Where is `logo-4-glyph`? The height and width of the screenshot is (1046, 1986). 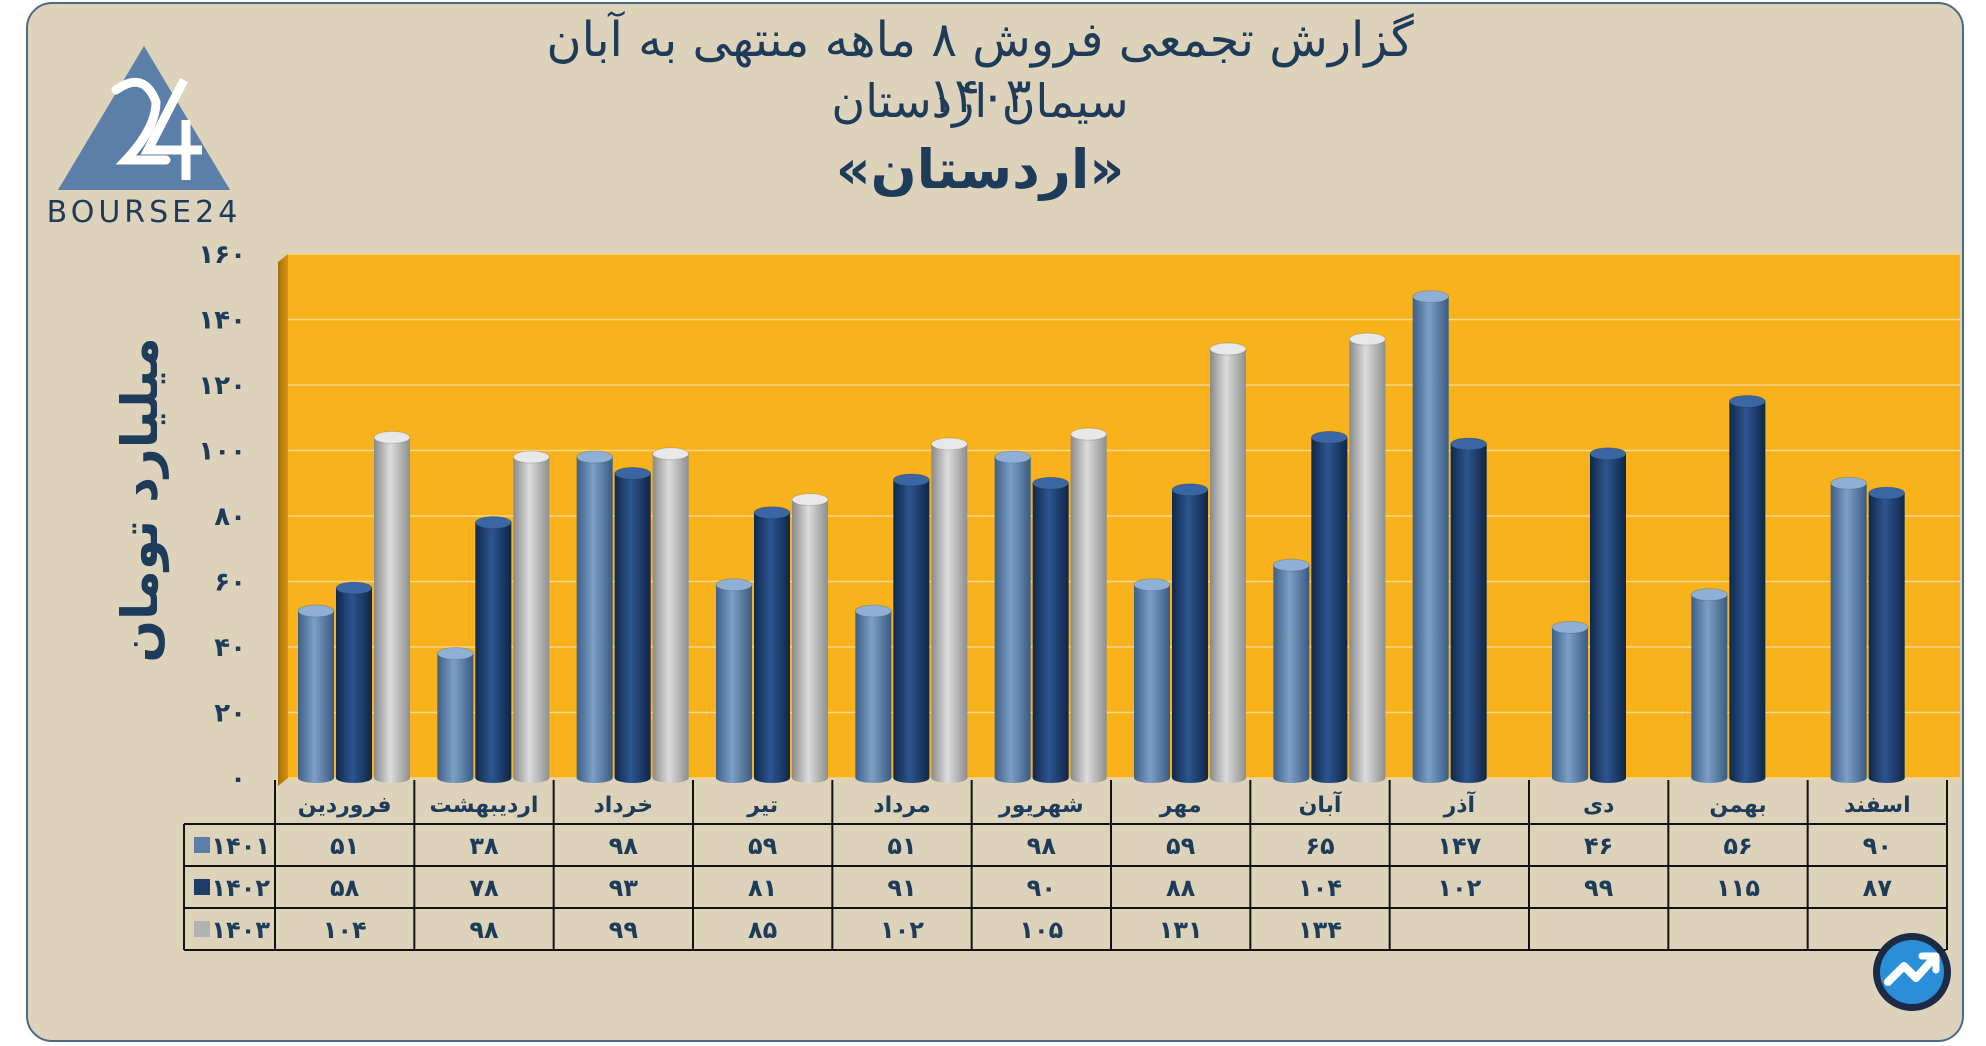 logo-4-glyph is located at coordinates (171, 128).